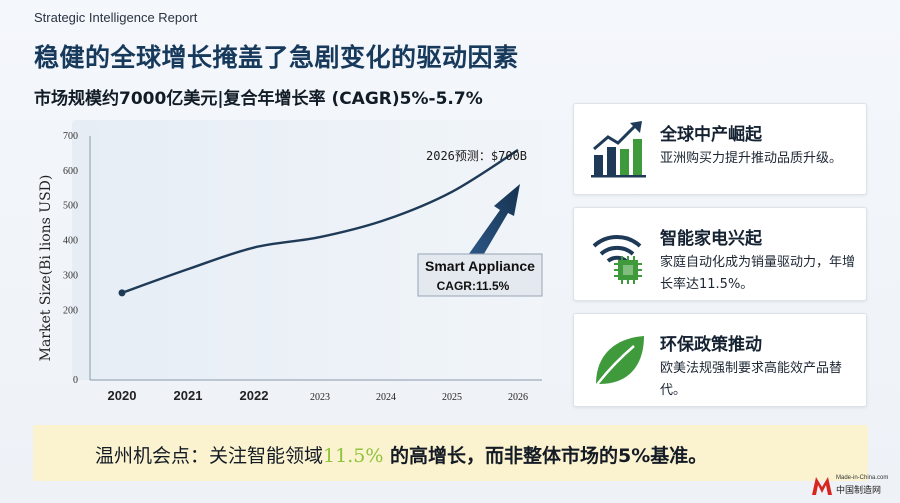 The width and height of the screenshot is (900, 503). I want to click on x-tick-labels: 2020 2021 2022 2023 2024 2025 2026, so click(318, 395).